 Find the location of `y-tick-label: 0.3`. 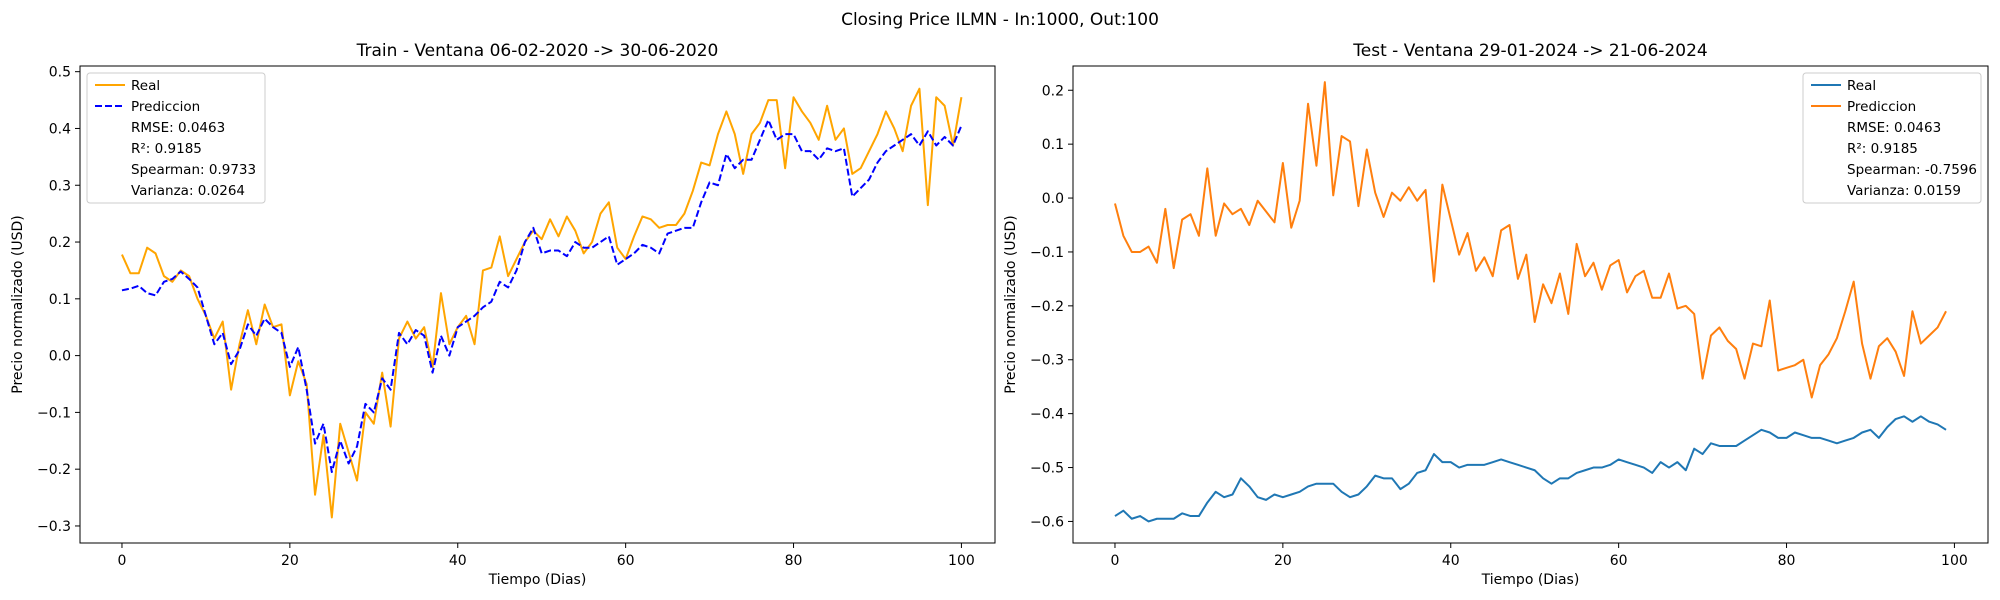

y-tick-label: 0.3 is located at coordinates (60, 186).